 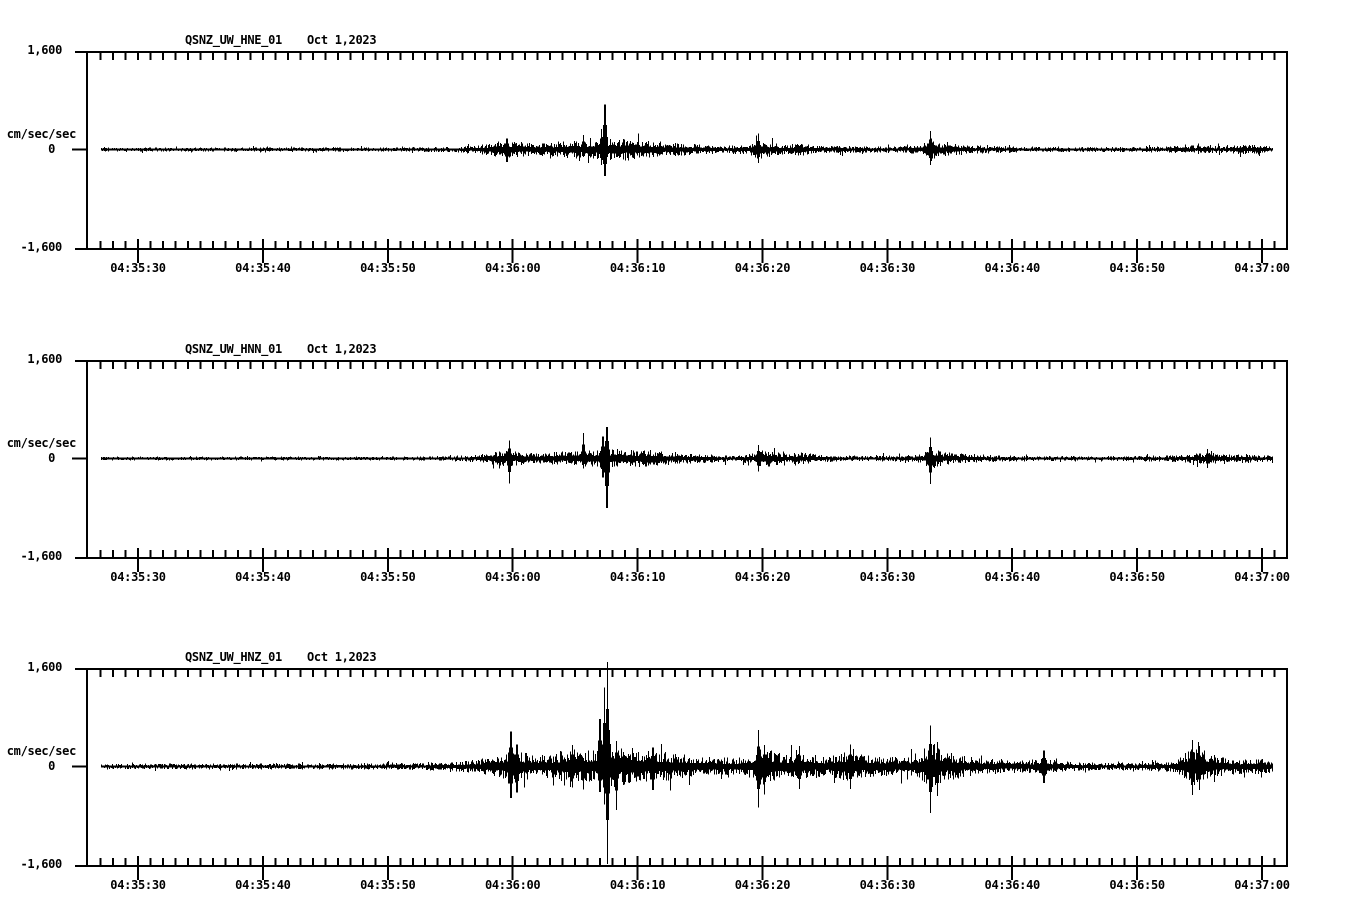 What do you see at coordinates (263, 577) in the screenshot?
I see `x-tick-label: 04:35:40` at bounding box center [263, 577].